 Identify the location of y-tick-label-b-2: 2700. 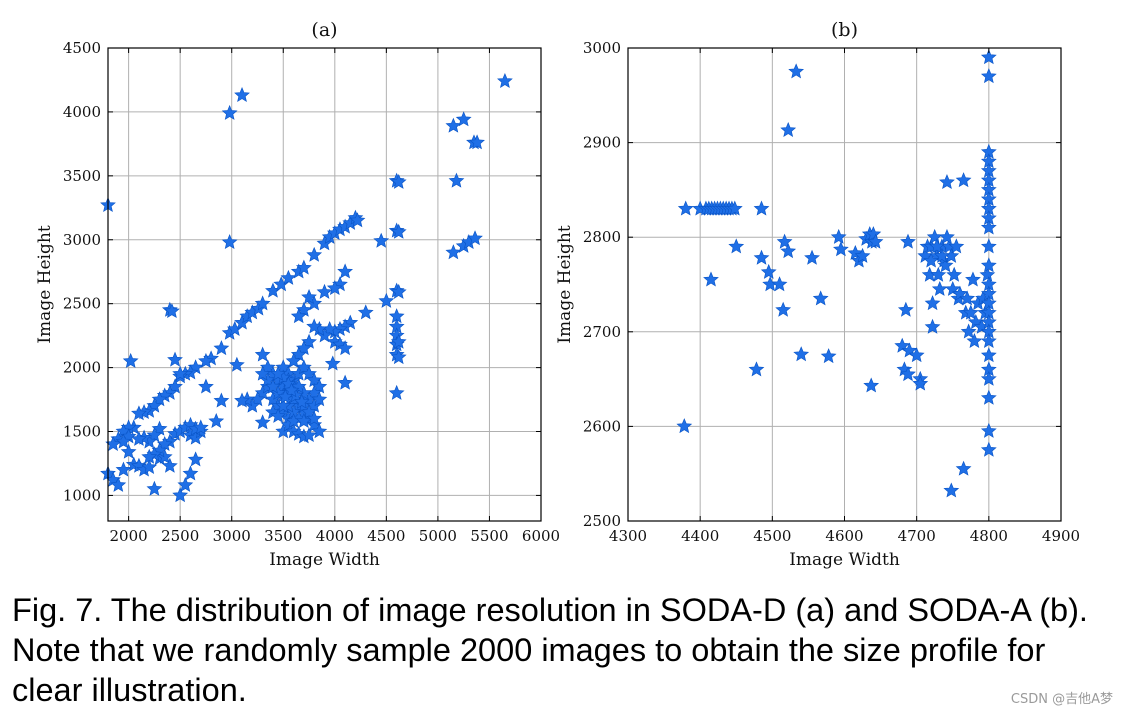
(602, 332).